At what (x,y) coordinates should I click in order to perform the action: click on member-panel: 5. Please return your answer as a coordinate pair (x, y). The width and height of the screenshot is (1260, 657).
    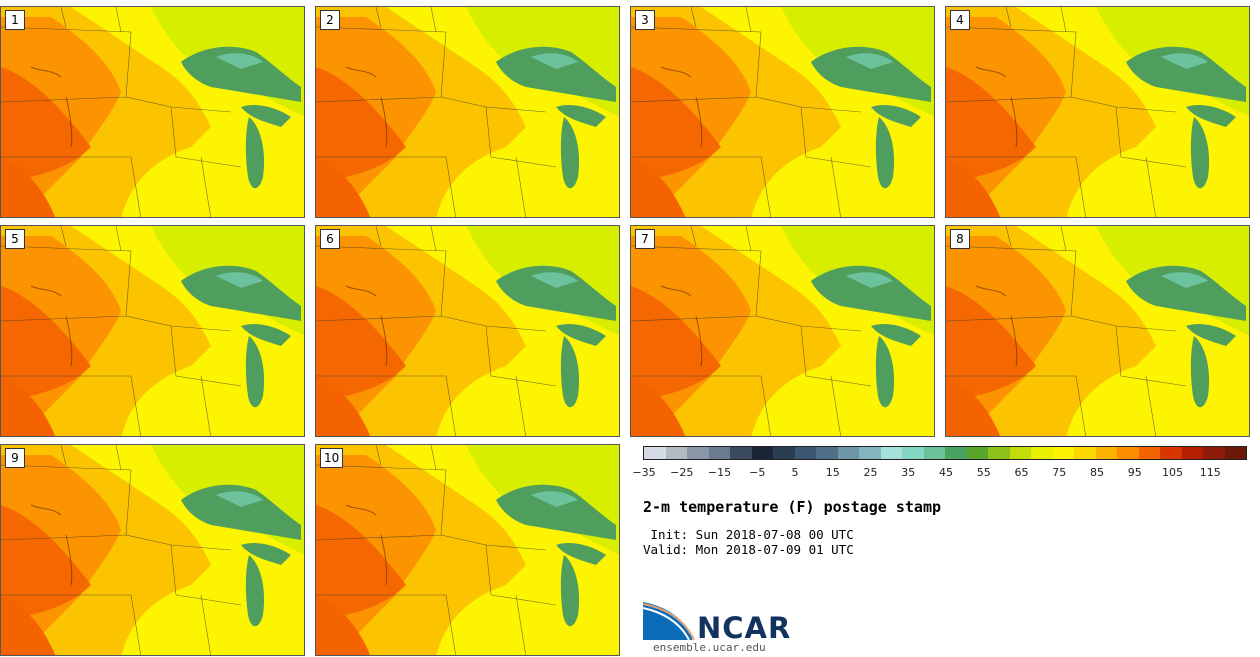
    Looking at the image, I should click on (152, 331).